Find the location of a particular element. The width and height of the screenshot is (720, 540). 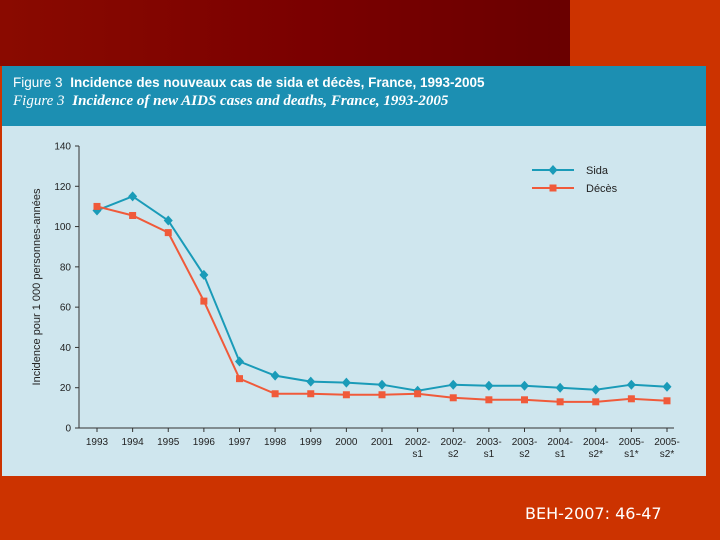

y-tick-label: 140 is located at coordinates (62, 147).